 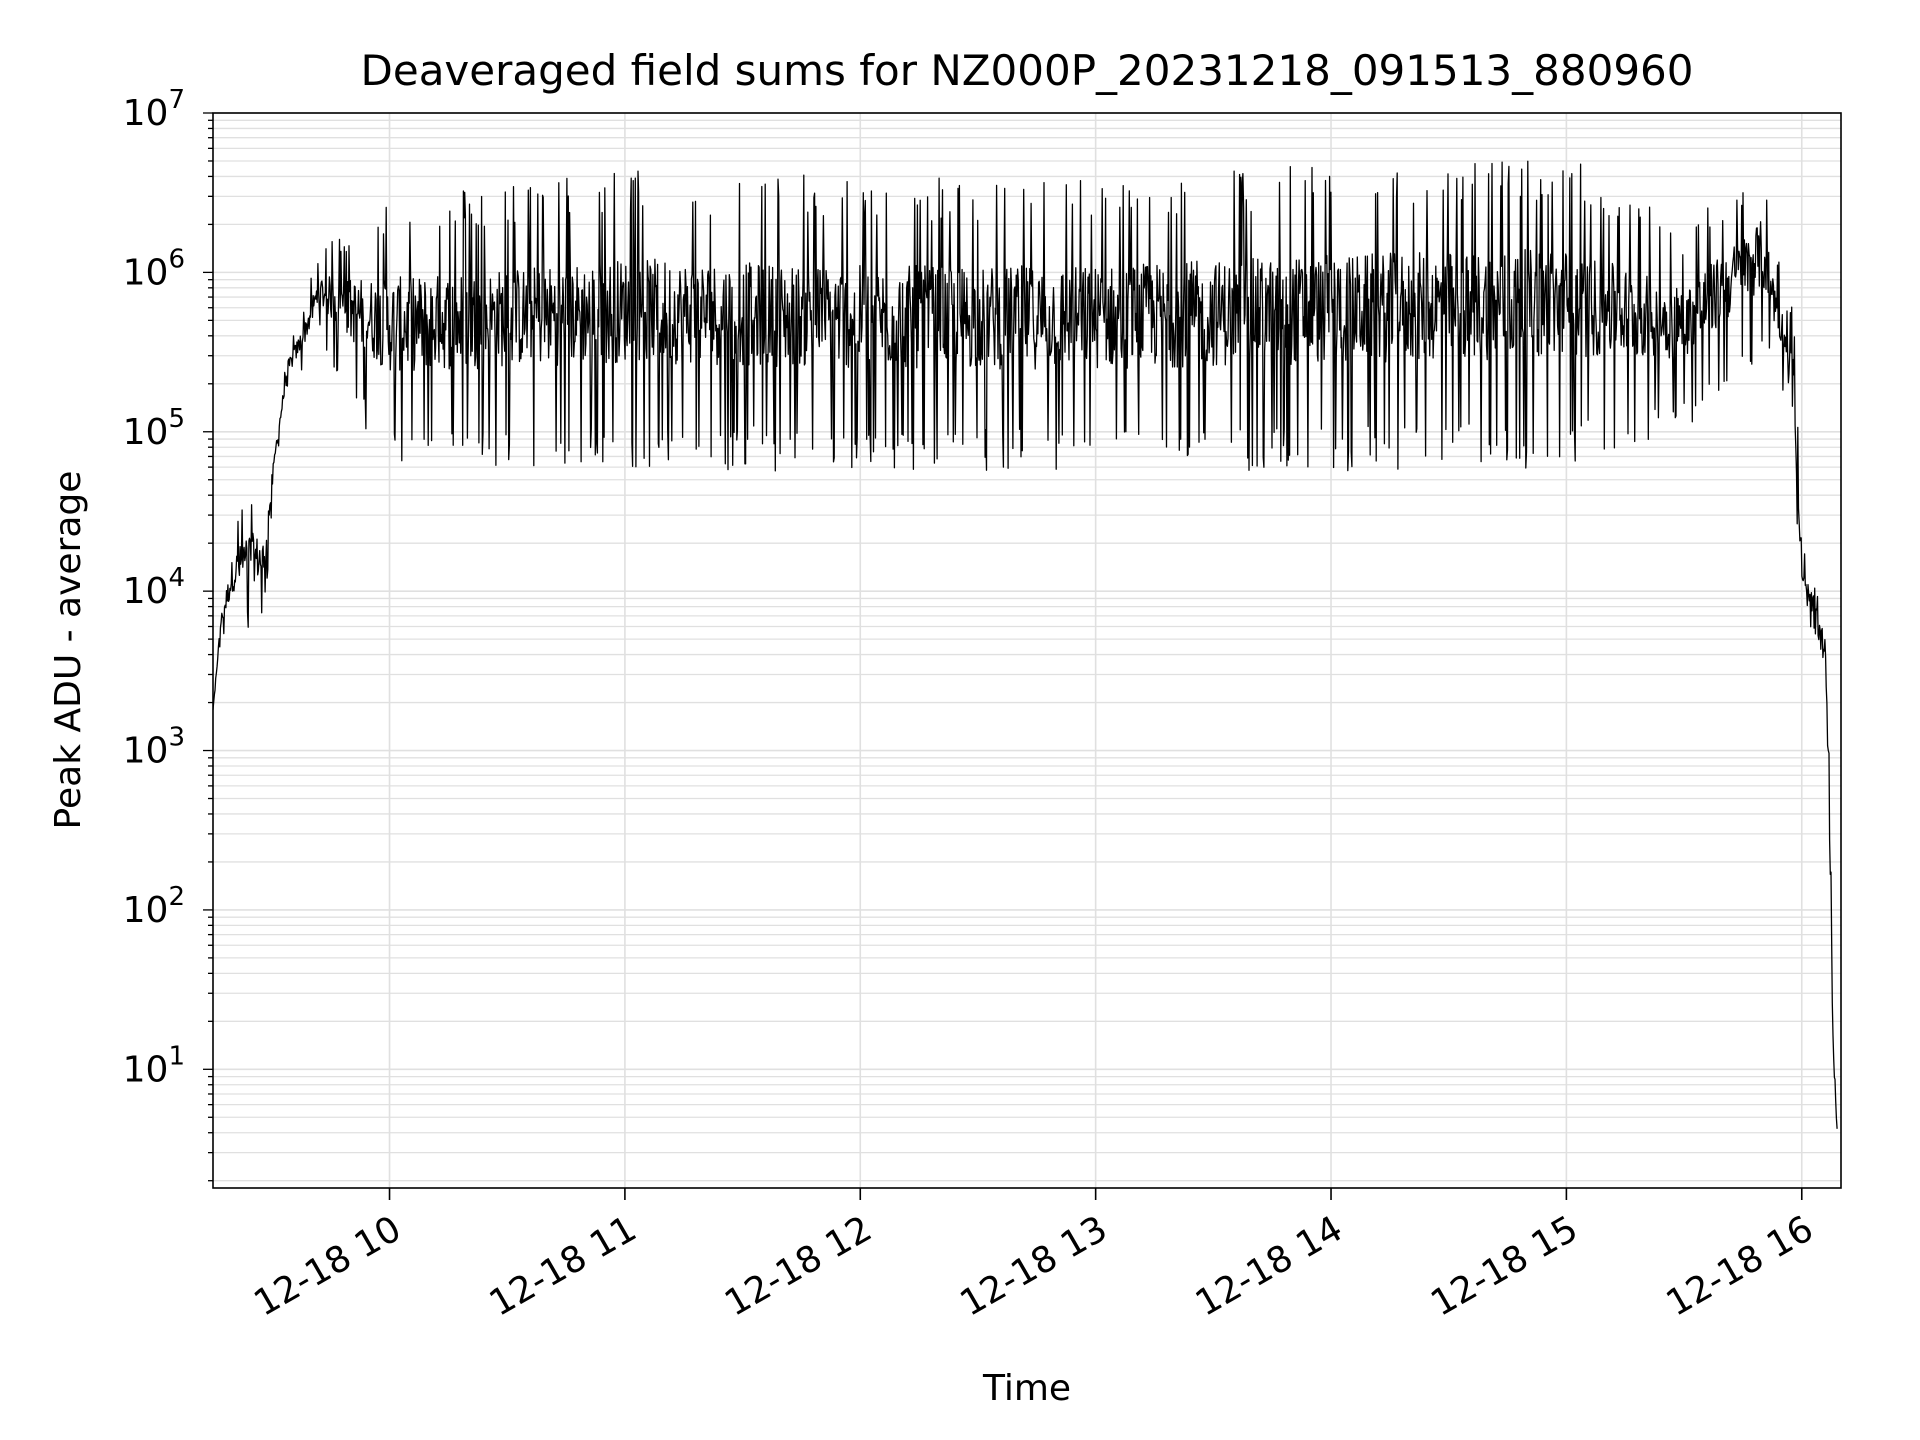 I want to click on y-tick-label: 10⁴, so click(x=154, y=587).